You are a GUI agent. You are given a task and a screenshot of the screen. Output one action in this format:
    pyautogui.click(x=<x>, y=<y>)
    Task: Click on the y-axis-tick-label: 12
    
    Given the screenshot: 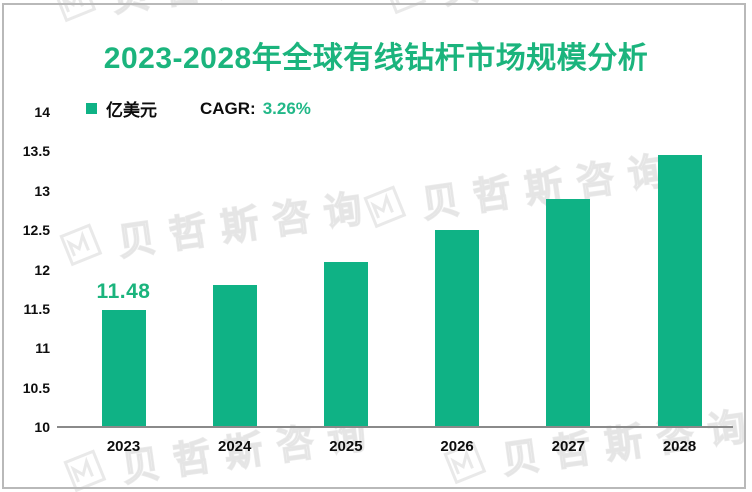 What is the action you would take?
    pyautogui.click(x=42, y=269)
    